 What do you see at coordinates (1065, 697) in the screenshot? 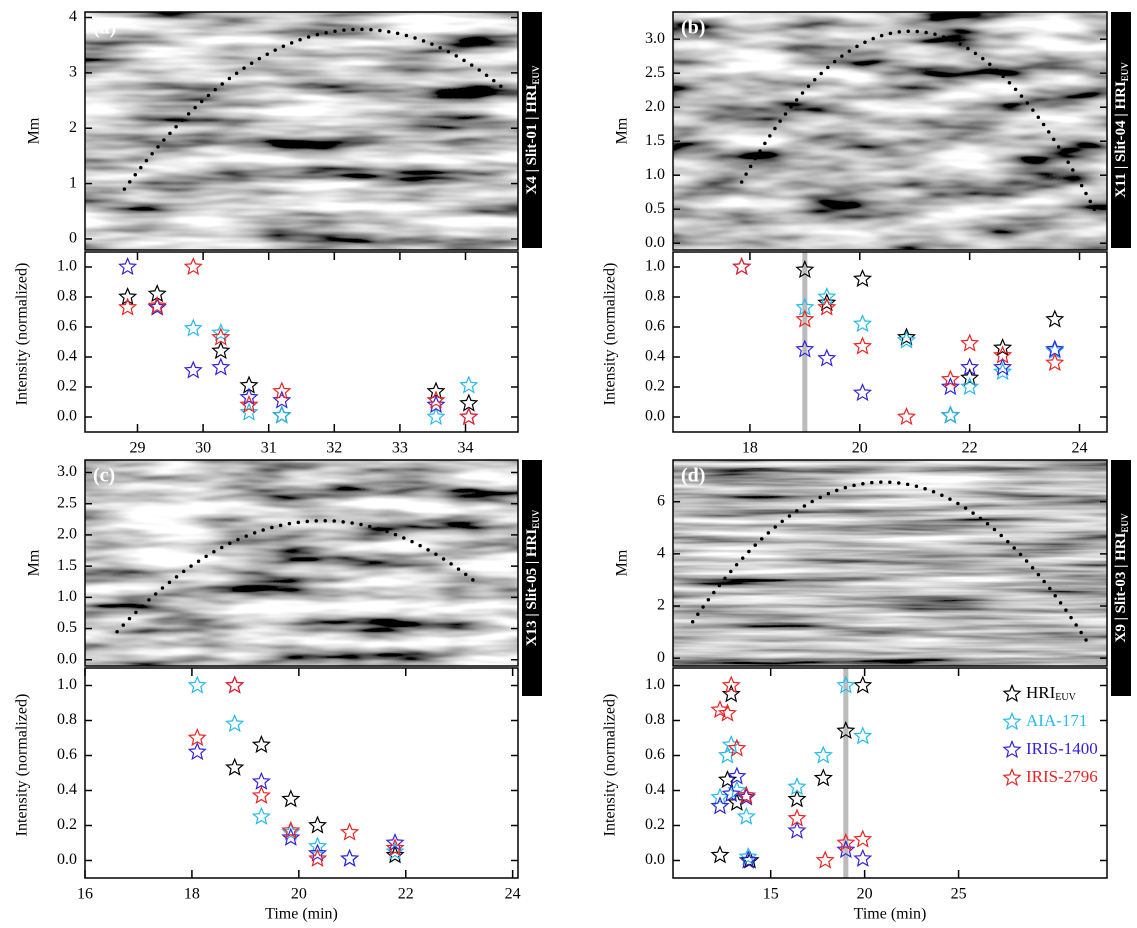
I see `legend-label-subscript: EUV` at bounding box center [1065, 697].